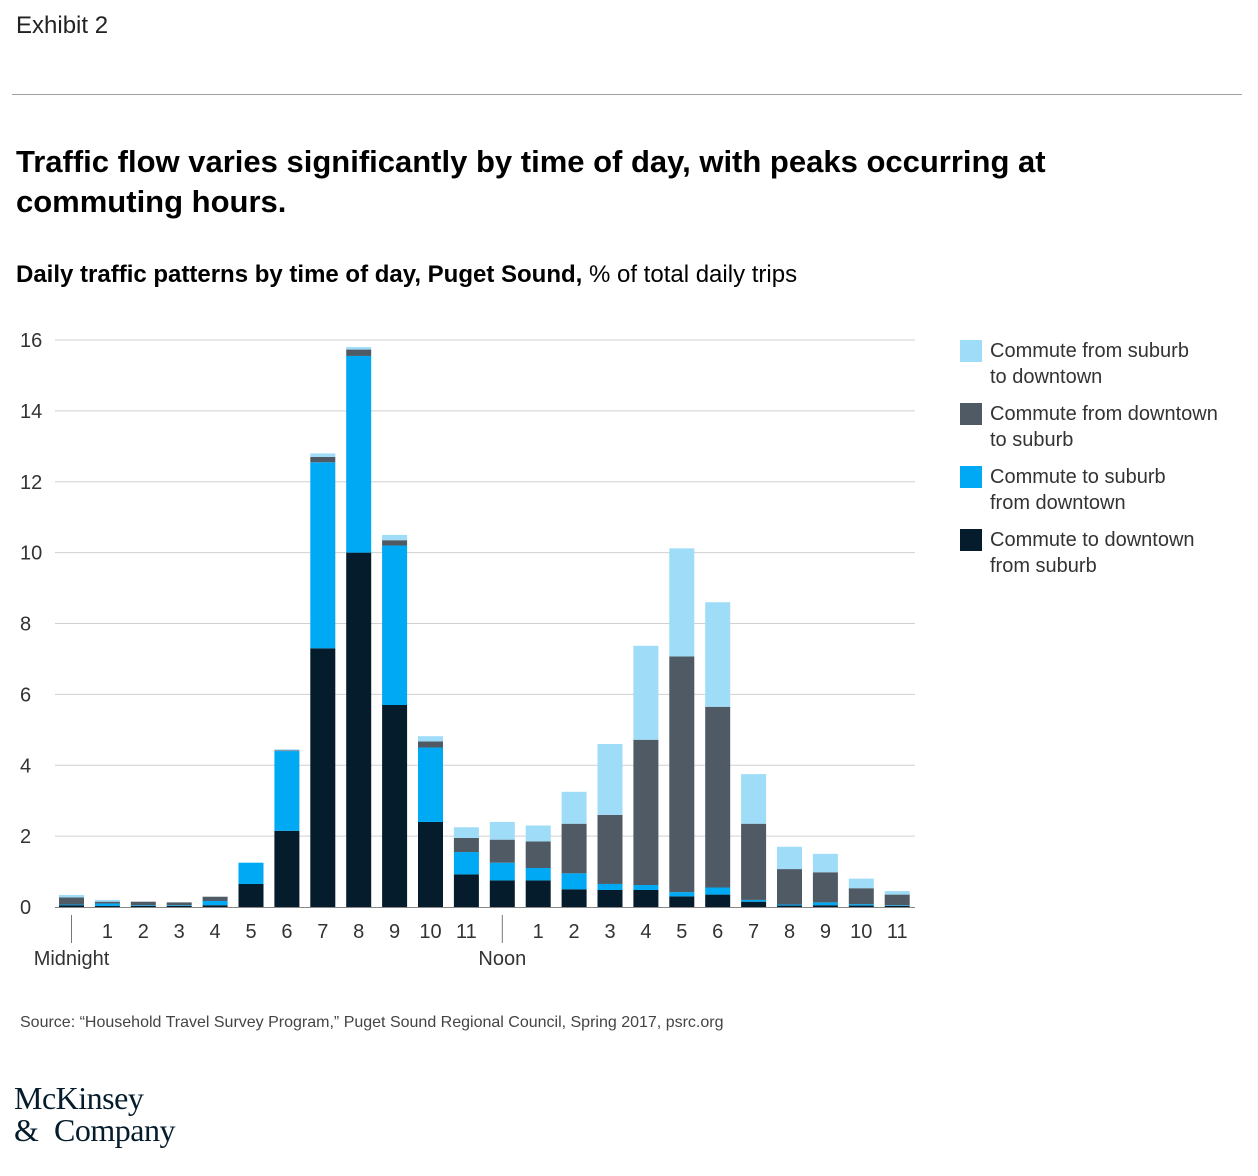  I want to click on x-tick-label-18: 6, so click(717, 932).